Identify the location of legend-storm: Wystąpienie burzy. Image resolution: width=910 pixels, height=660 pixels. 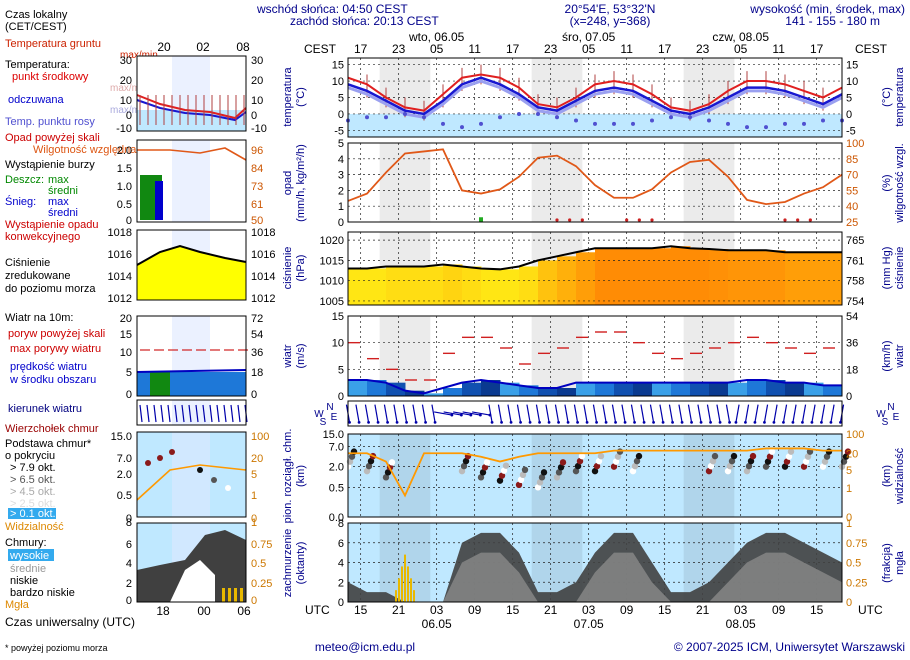
(50, 165).